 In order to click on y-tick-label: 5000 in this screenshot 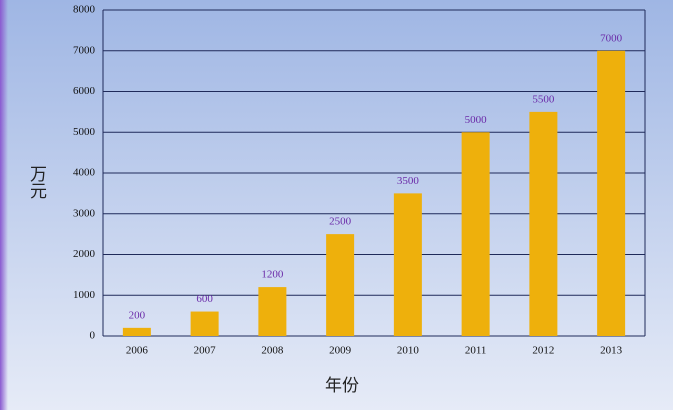, I will do `click(84, 132)`.